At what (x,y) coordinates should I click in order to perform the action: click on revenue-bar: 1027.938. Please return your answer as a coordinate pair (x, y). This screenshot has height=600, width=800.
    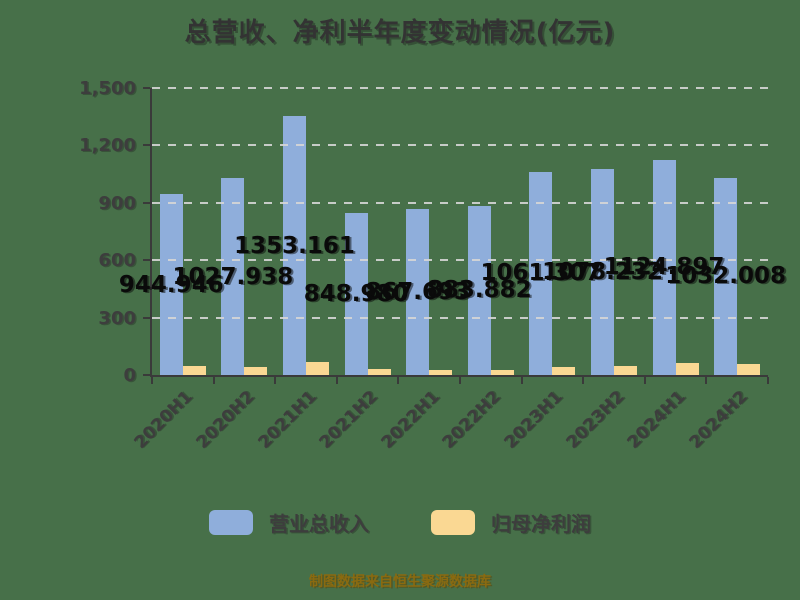
    Looking at the image, I should click on (233, 276).